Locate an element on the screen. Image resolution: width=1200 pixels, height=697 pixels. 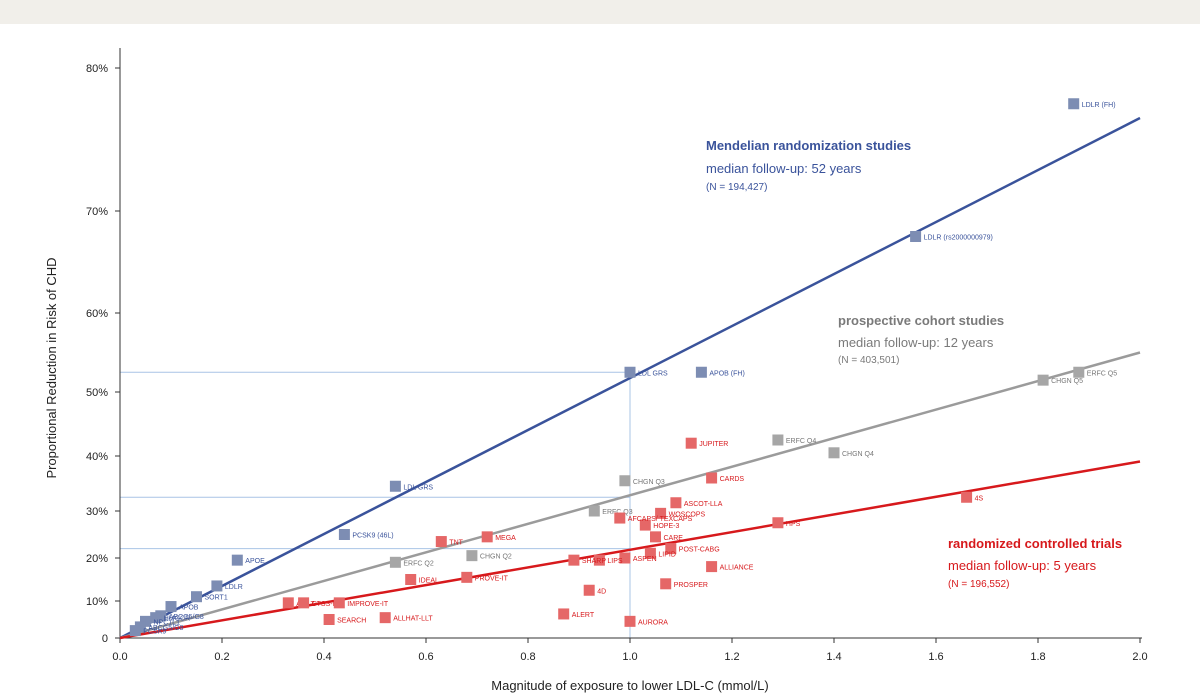
rct-point-label: TNT is located at coordinates (456, 543).